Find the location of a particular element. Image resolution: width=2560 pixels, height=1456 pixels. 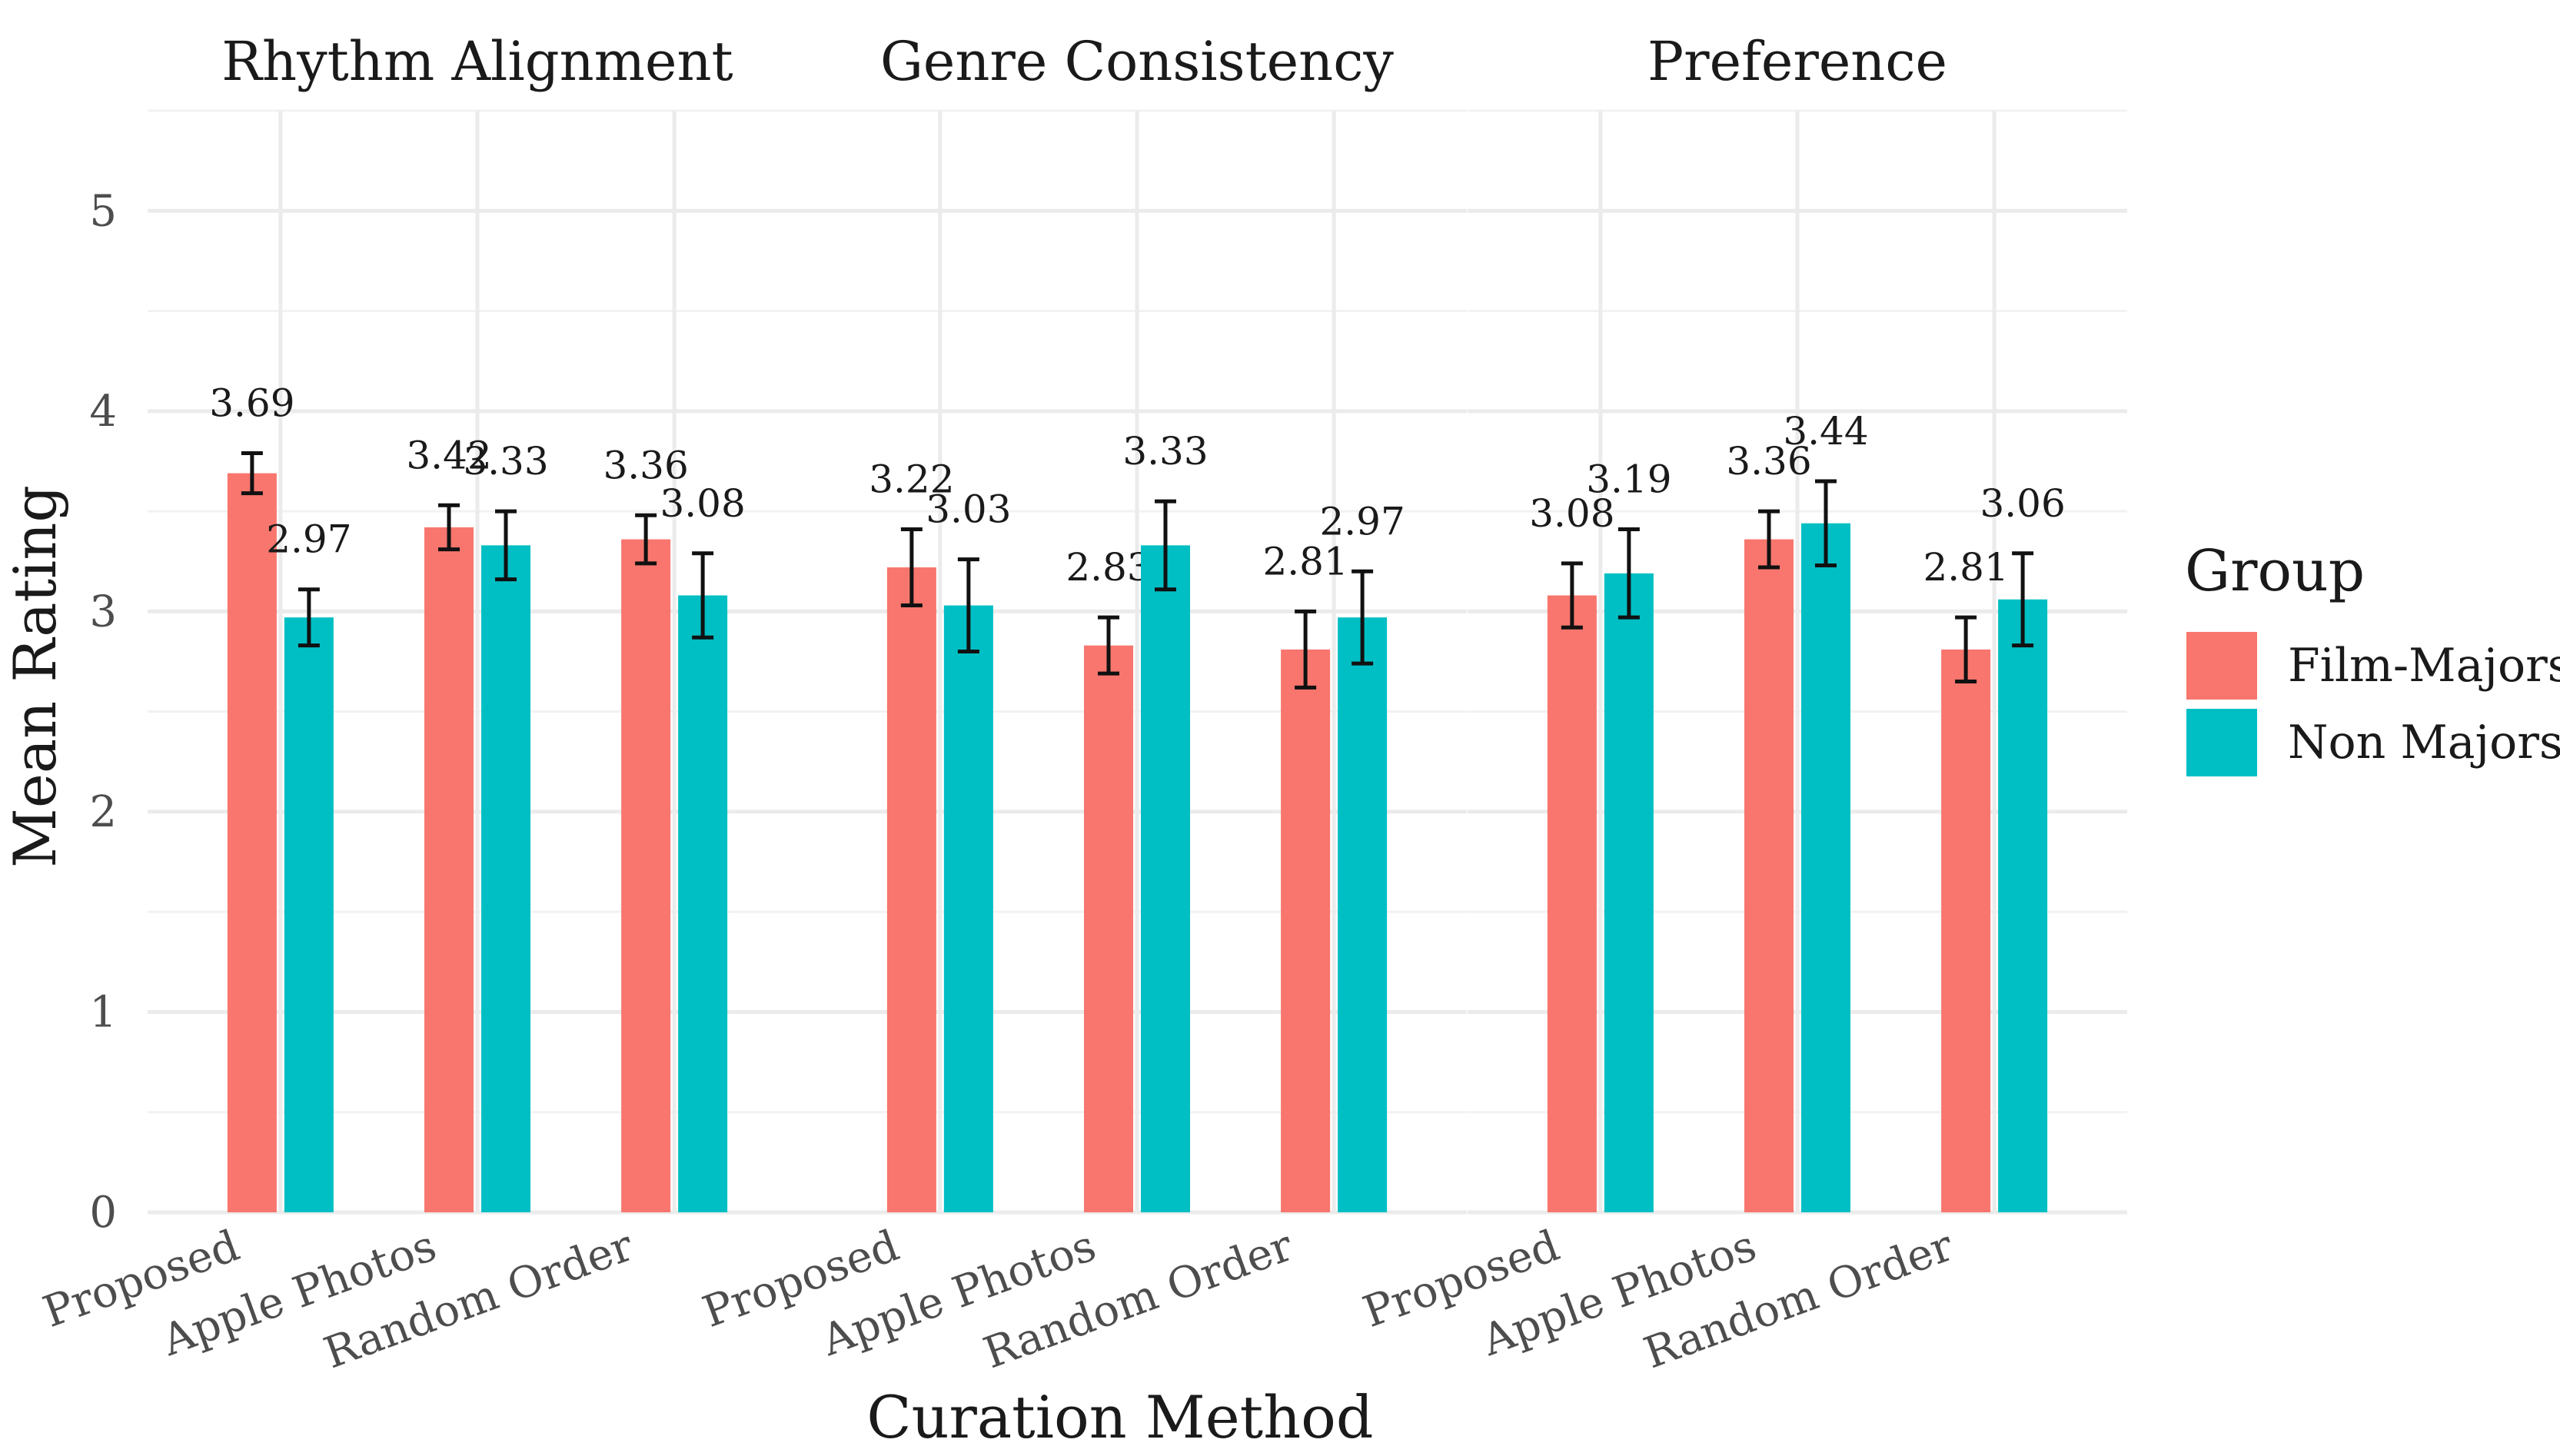

y-tick-label: 0 is located at coordinates (103, 1213).